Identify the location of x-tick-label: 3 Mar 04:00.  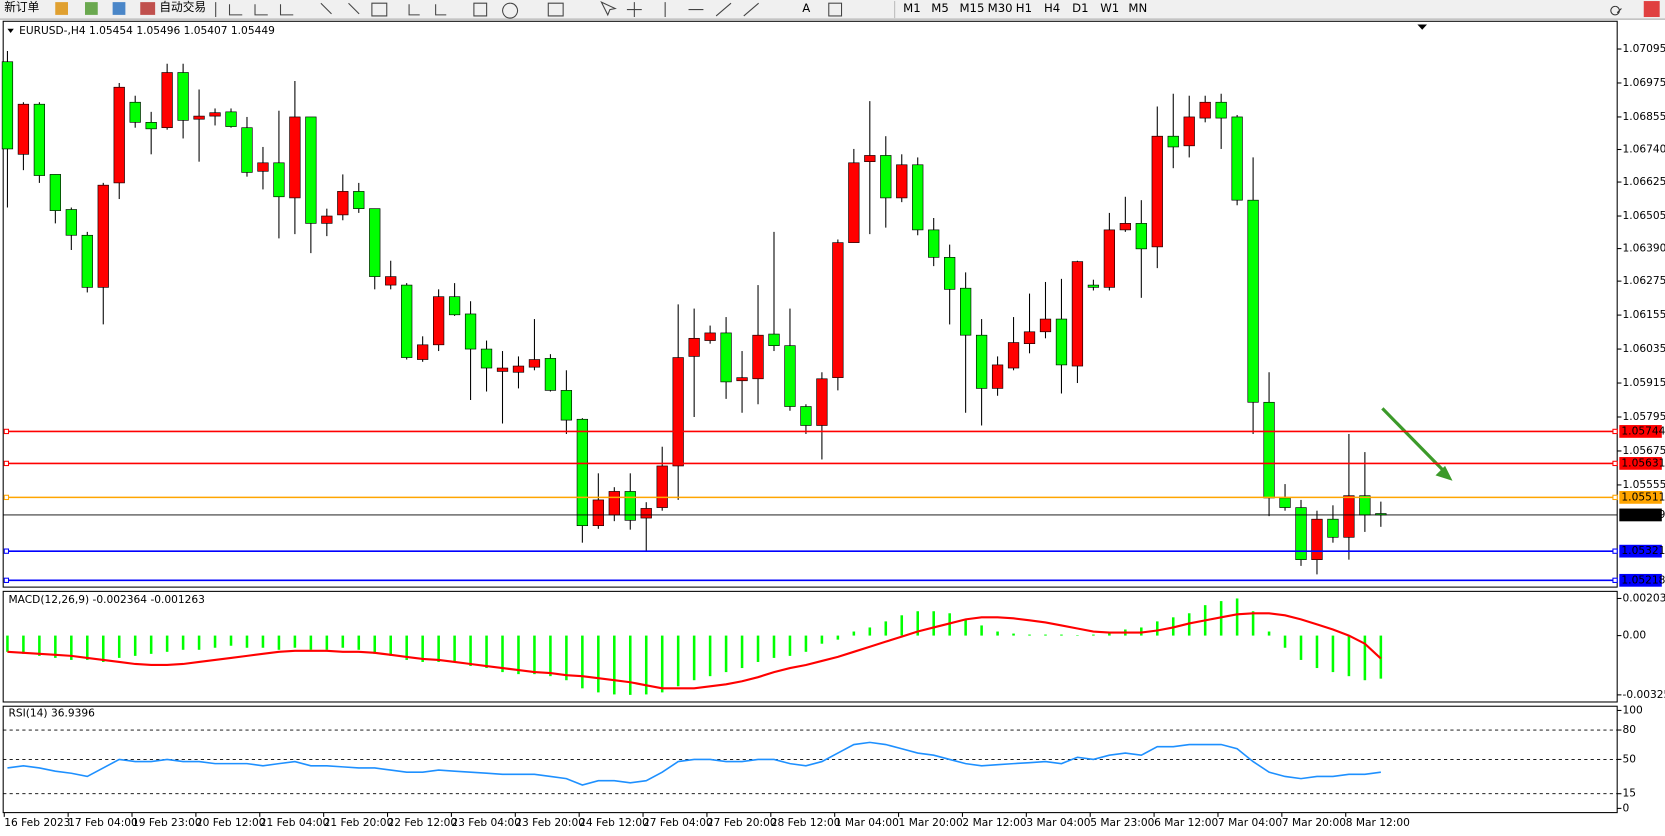
(1058, 822).